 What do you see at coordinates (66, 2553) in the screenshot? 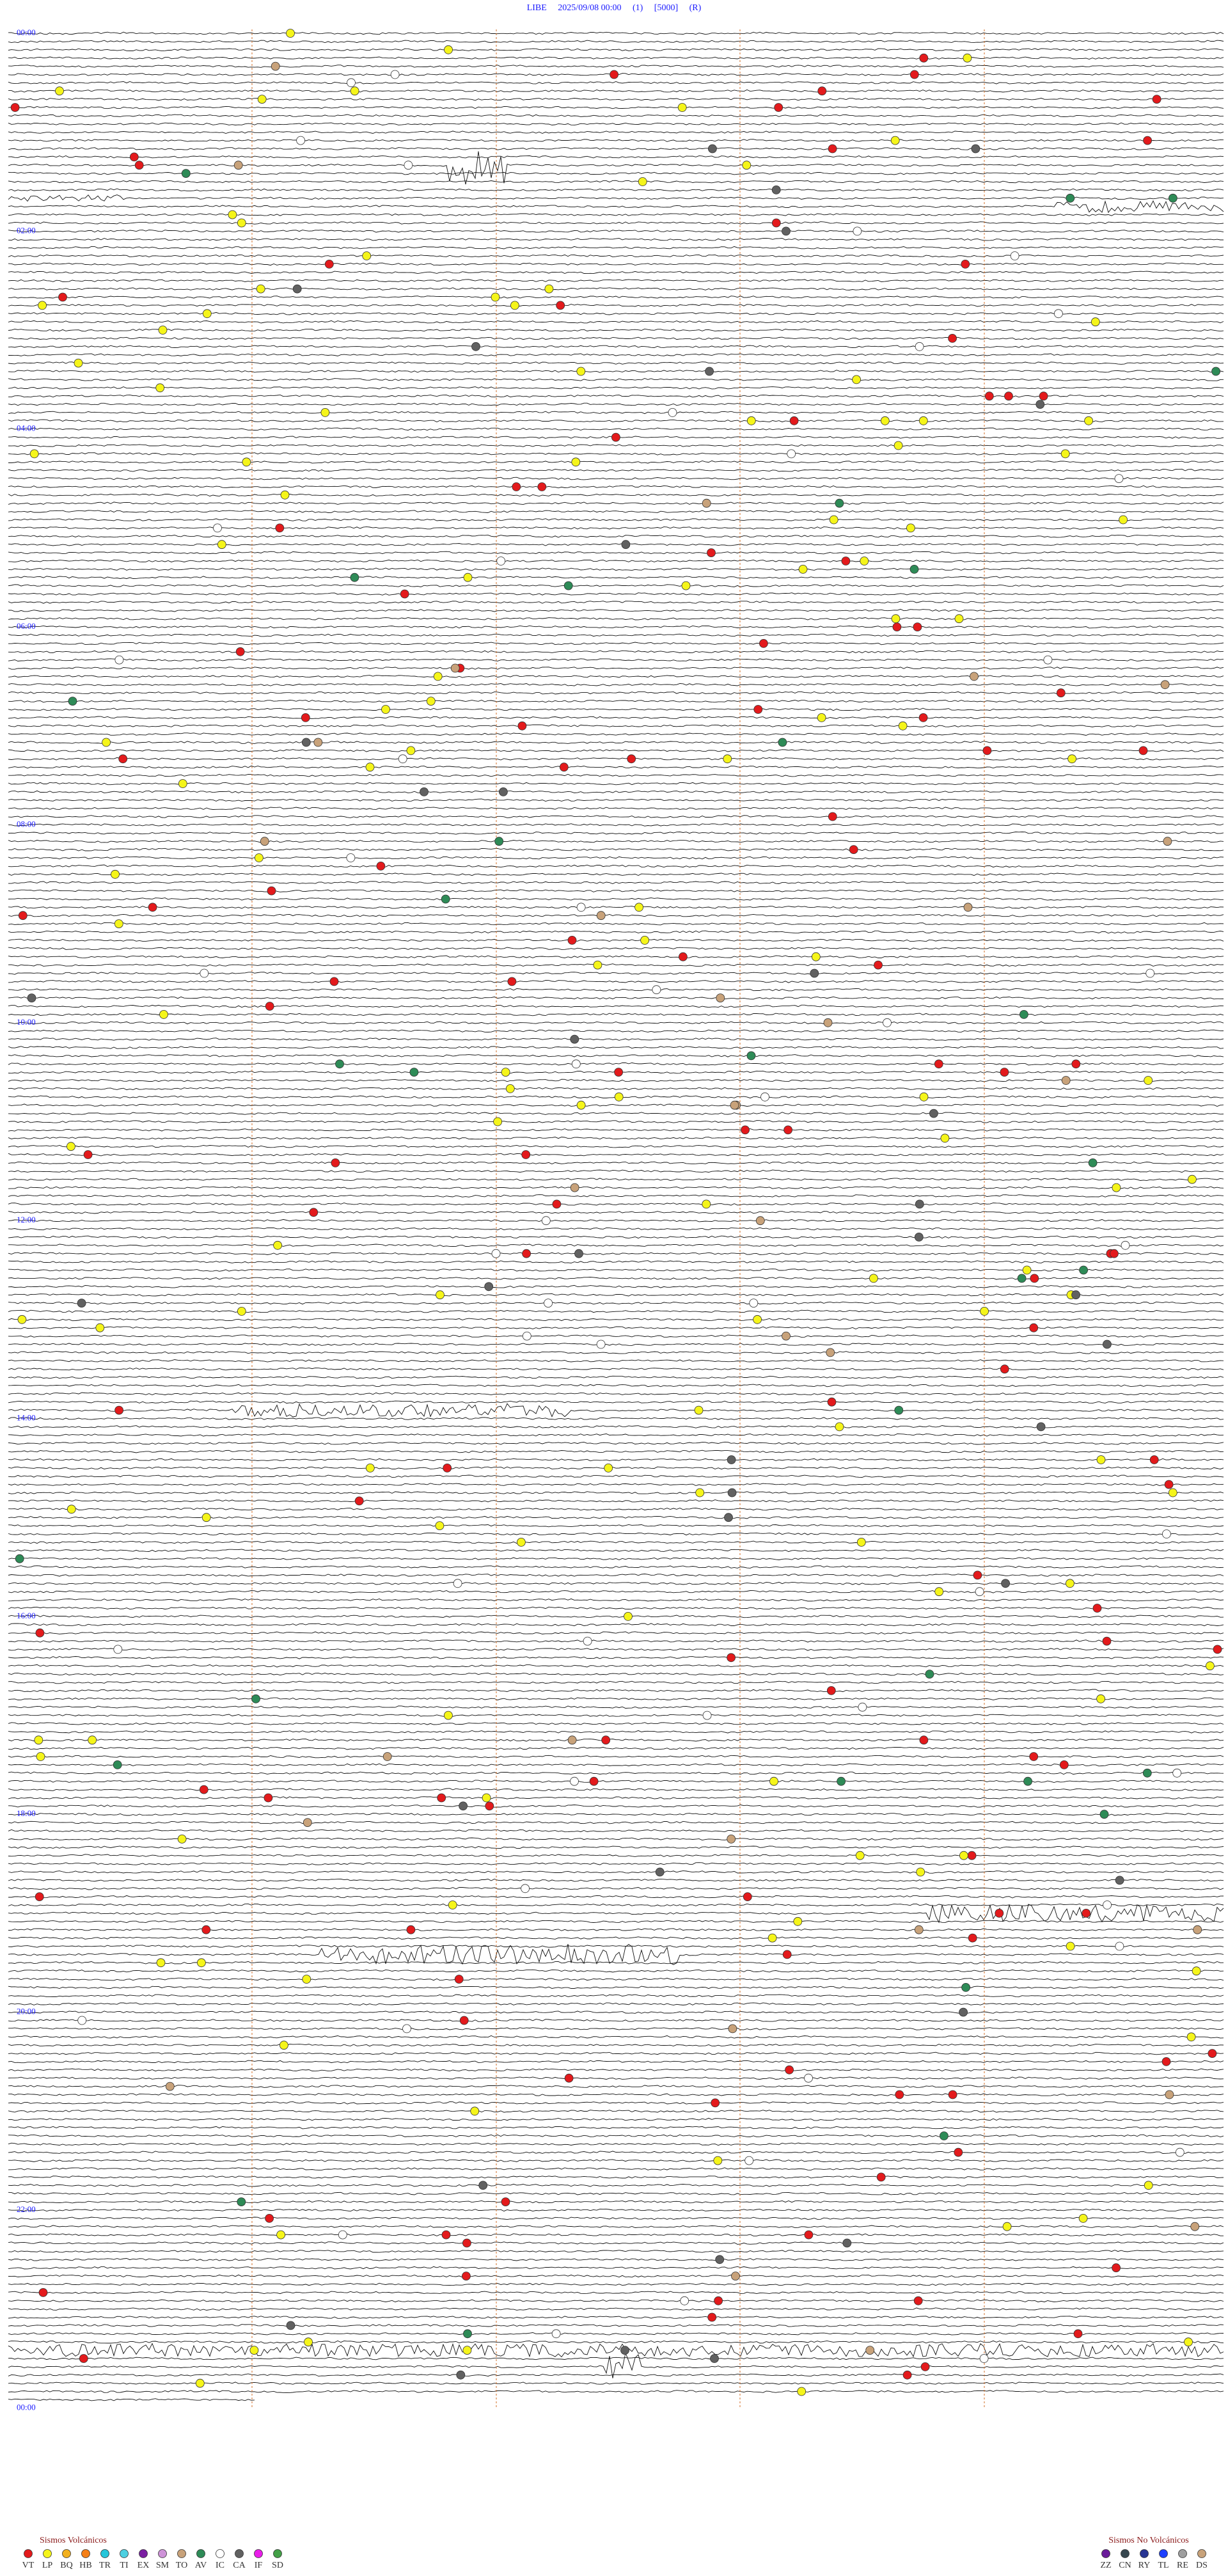
I see `legend-swatch` at bounding box center [66, 2553].